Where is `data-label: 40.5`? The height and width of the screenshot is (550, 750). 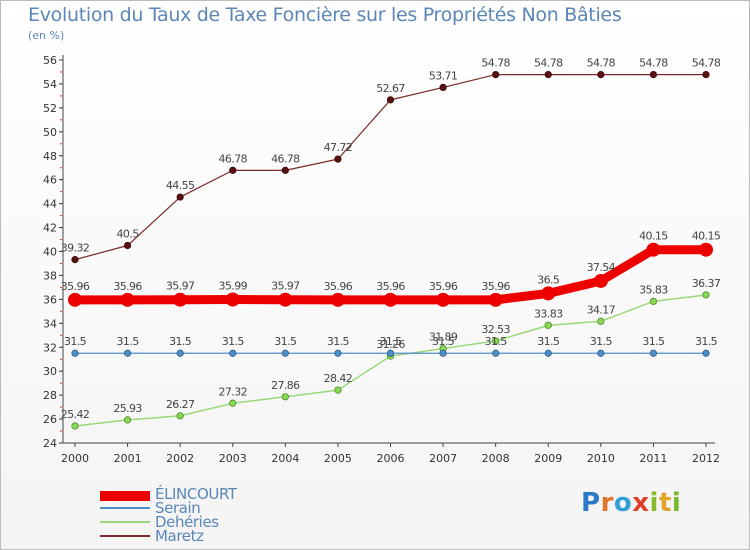 data-label: 40.5 is located at coordinates (128, 234).